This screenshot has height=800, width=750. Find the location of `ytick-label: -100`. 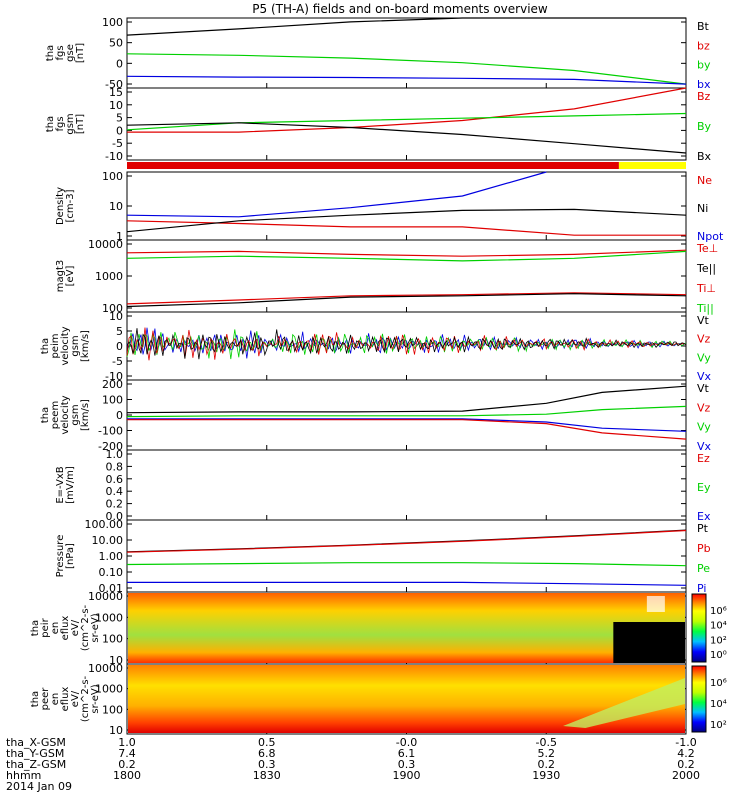

ytick-label: -100 is located at coordinates (110, 431).